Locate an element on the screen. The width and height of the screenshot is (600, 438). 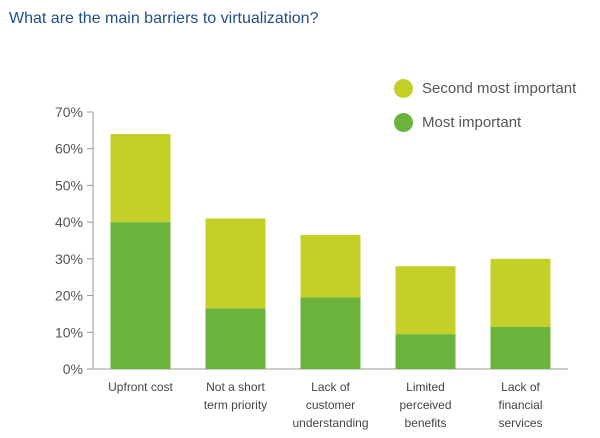
legend-item-most: Most important is located at coordinates (485, 122).